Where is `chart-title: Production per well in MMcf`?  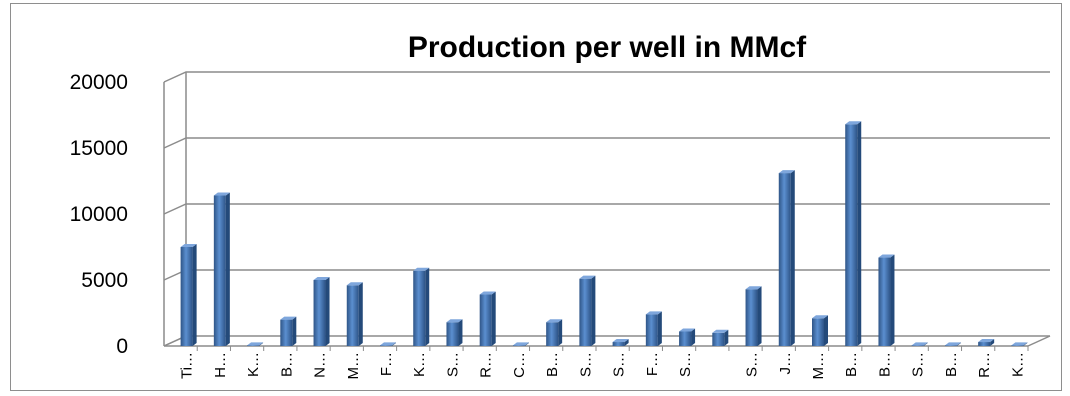
chart-title: Production per well in MMcf is located at coordinates (607, 47).